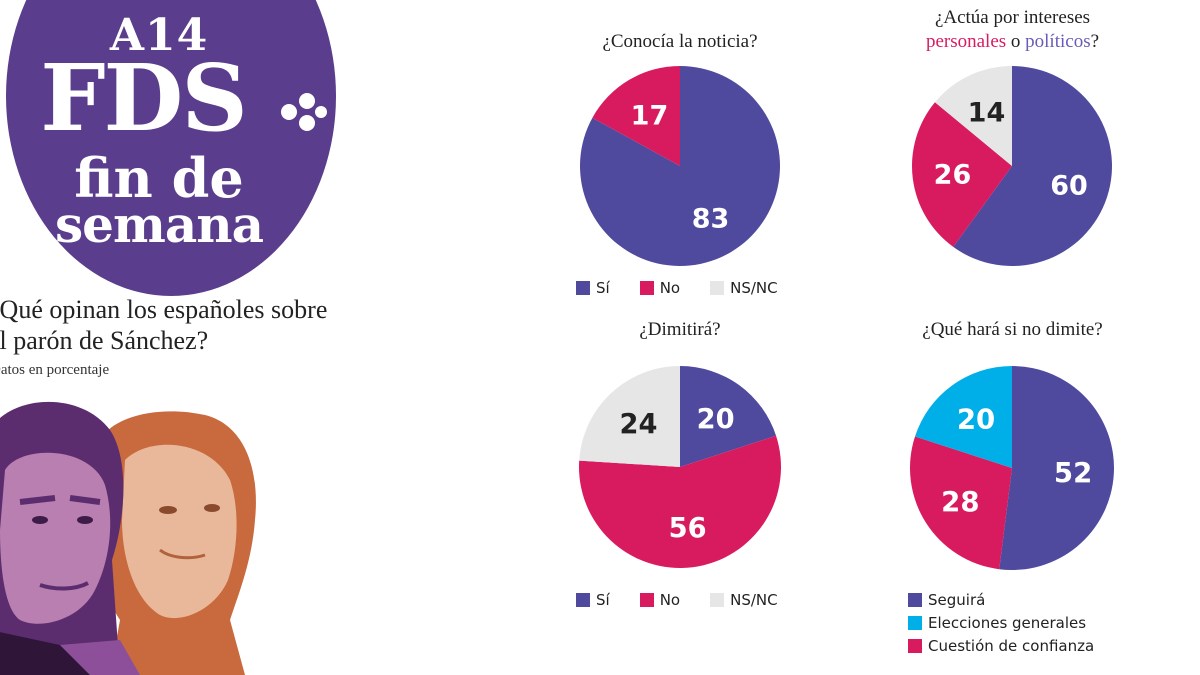 This screenshot has width=1200, height=675. I want to click on logo-dots-icon, so click(304, 112).